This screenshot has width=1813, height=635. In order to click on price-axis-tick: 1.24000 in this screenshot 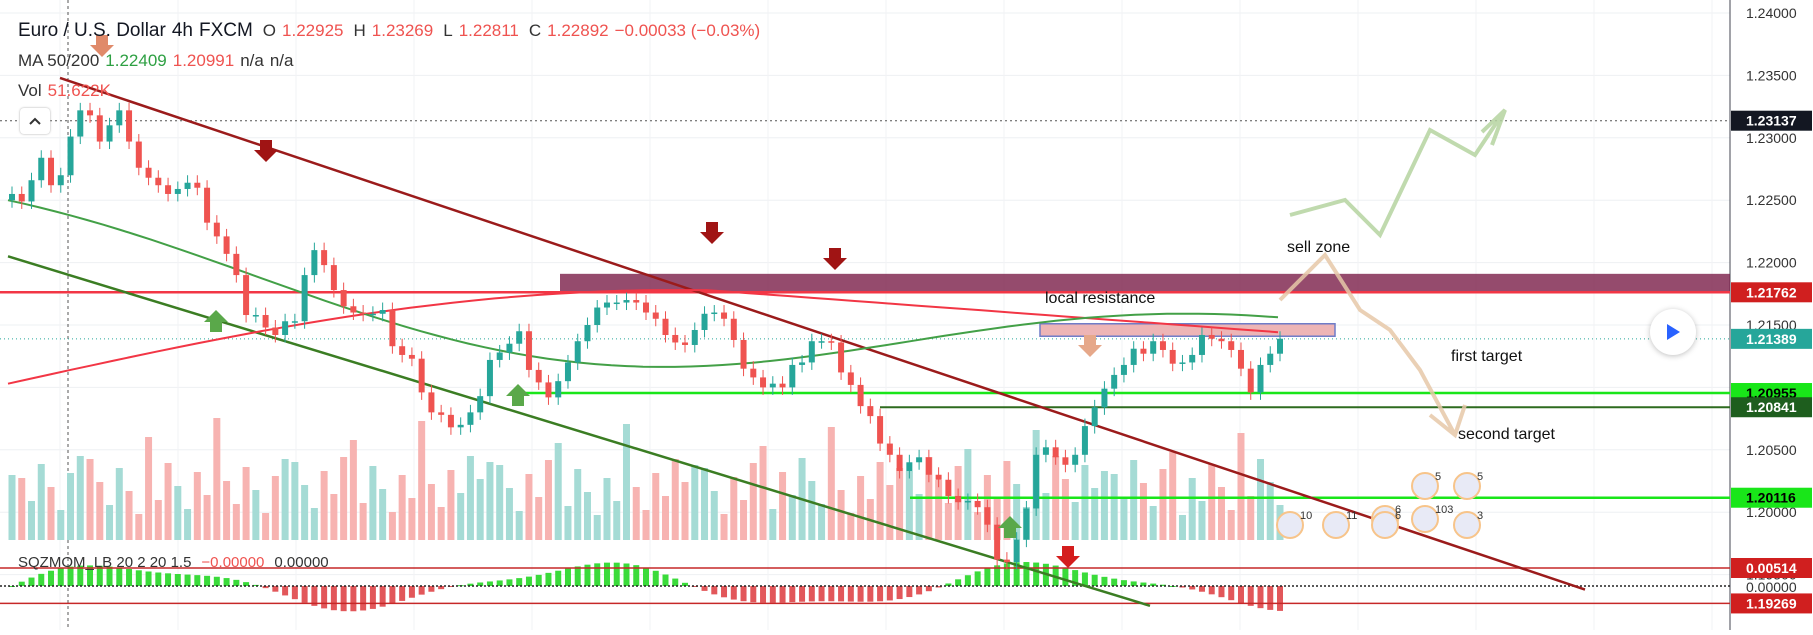, I will do `click(1771, 13)`.